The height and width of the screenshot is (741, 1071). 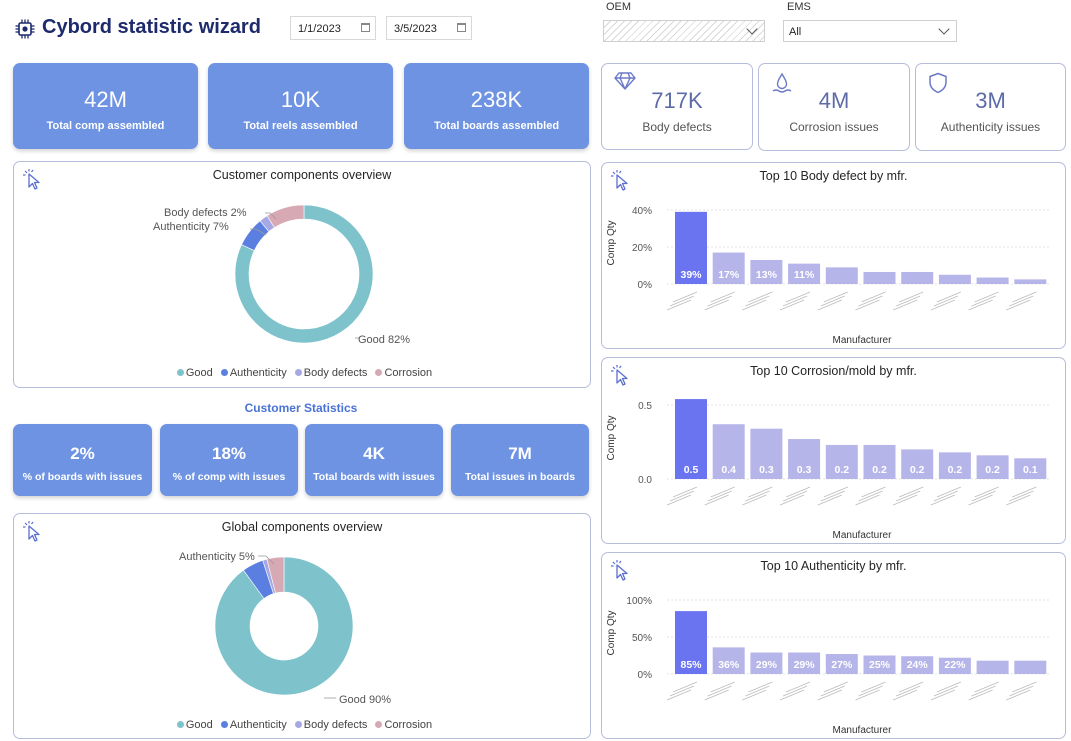 I want to click on bar-data-label: 25%, so click(x=880, y=665).